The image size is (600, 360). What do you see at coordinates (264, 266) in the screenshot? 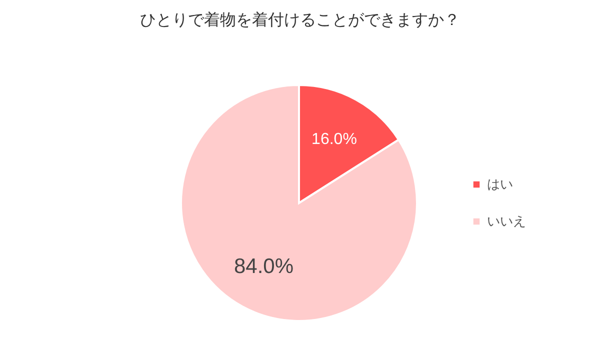
I see `data-label: 84.0%` at bounding box center [264, 266].